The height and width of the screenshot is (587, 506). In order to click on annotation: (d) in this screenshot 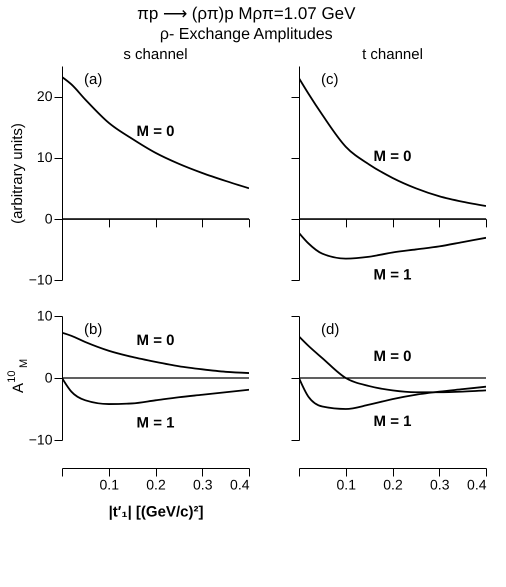, I will do `click(330, 329)`.